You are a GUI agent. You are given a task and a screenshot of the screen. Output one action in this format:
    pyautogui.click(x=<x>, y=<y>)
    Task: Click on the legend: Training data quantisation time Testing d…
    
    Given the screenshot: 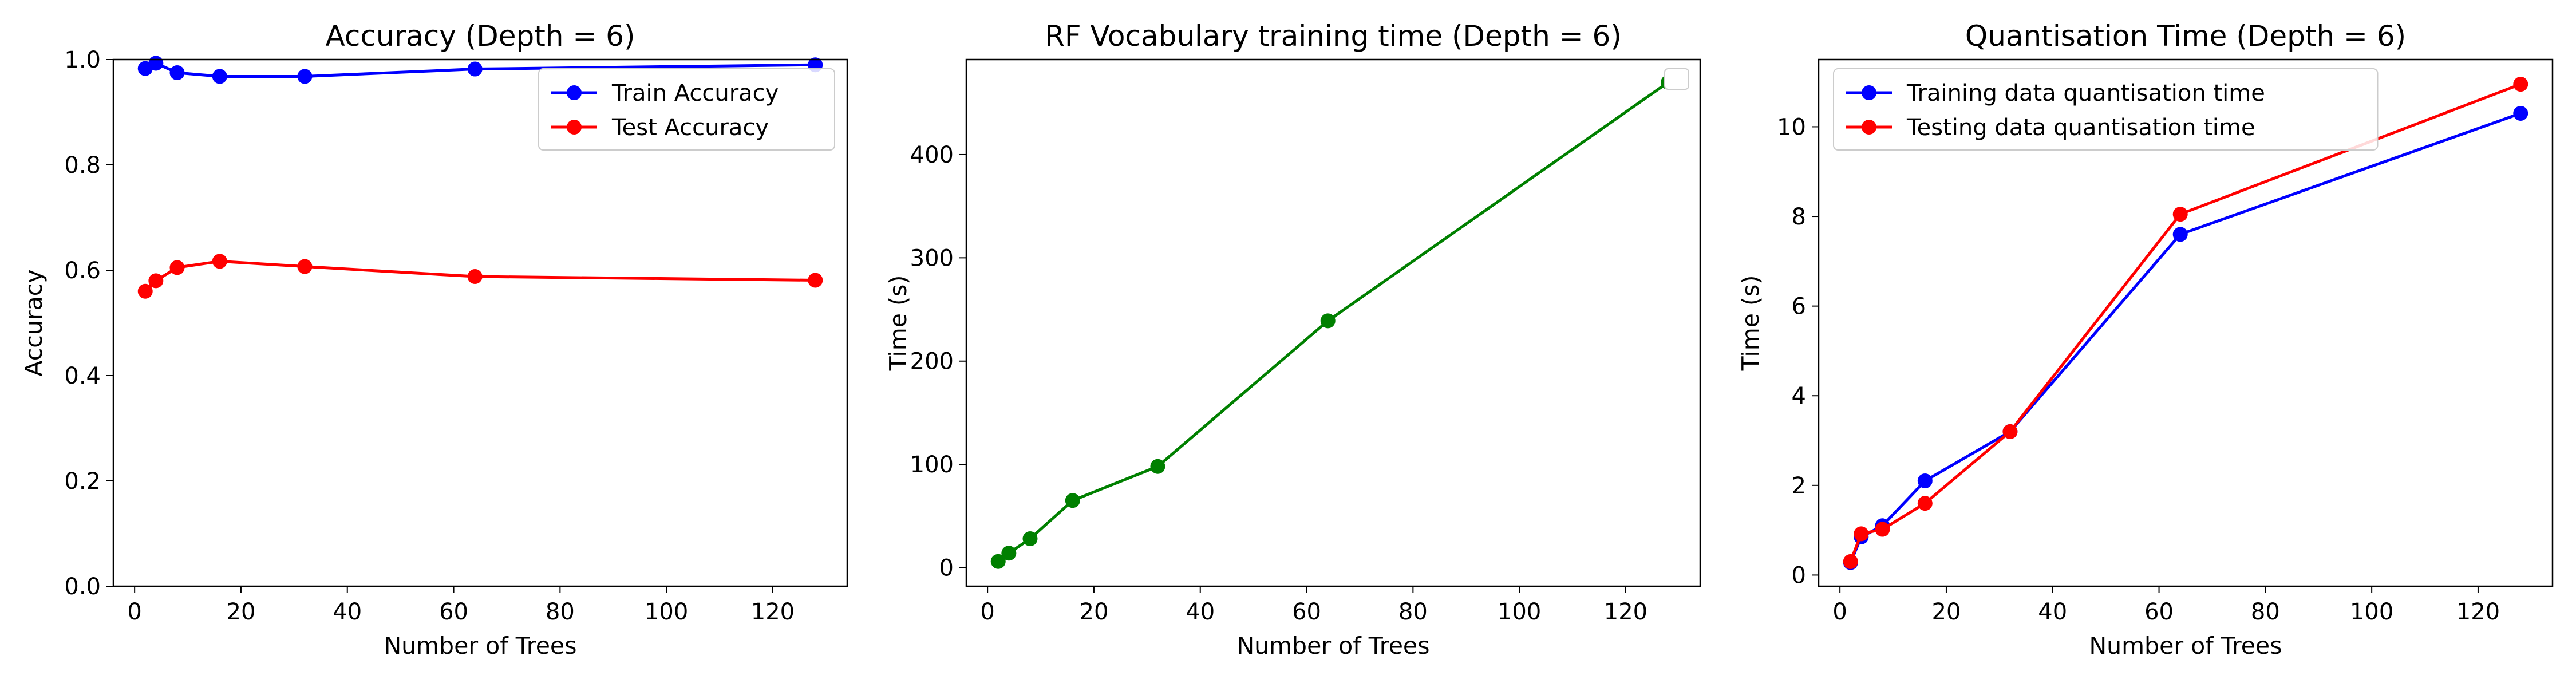 What is the action you would take?
    pyautogui.click(x=2106, y=109)
    